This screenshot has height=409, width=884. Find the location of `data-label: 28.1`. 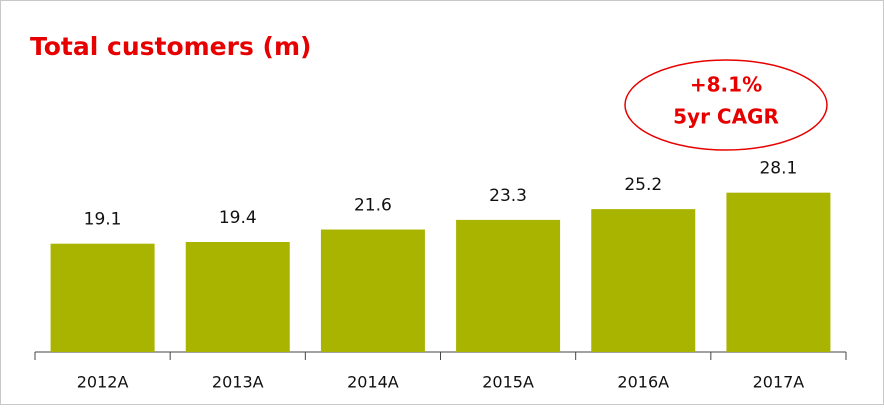

data-label: 28.1 is located at coordinates (778, 169).